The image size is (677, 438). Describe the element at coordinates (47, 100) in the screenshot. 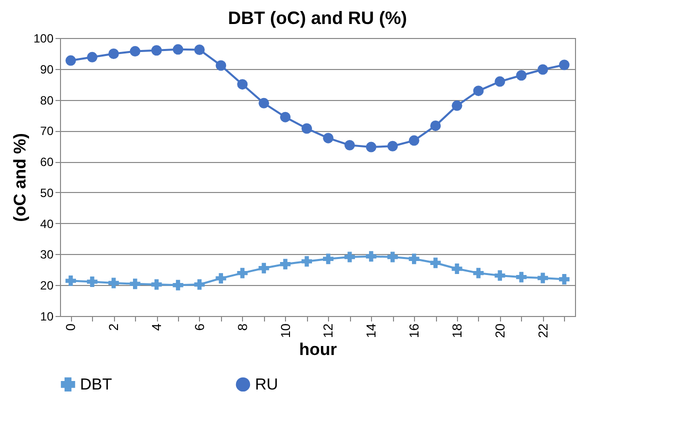

I see `y-tick-label: 80` at that location.